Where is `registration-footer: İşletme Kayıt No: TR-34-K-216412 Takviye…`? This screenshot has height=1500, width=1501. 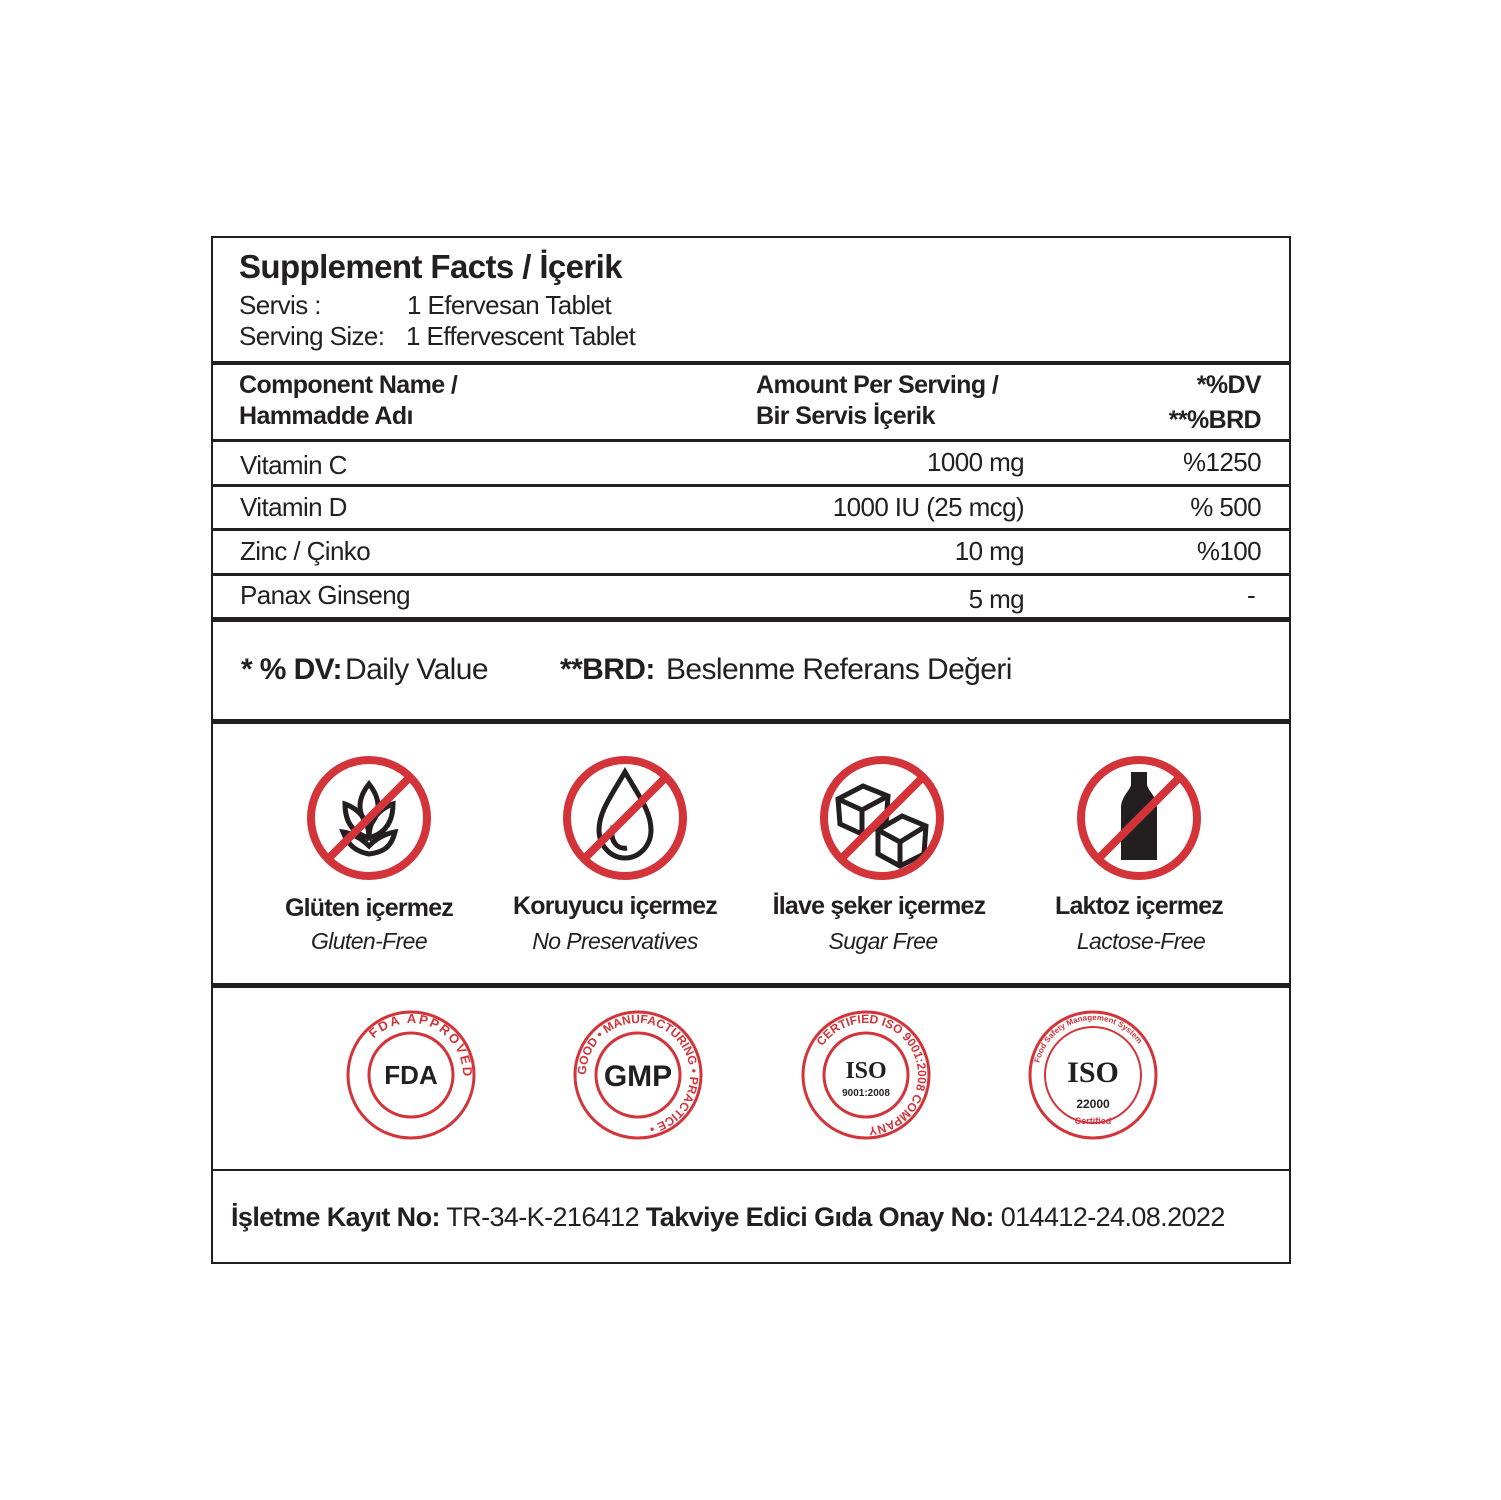
registration-footer: İşletme Kayıt No: TR-34-K-216412 Takviye… is located at coordinates (728, 1217).